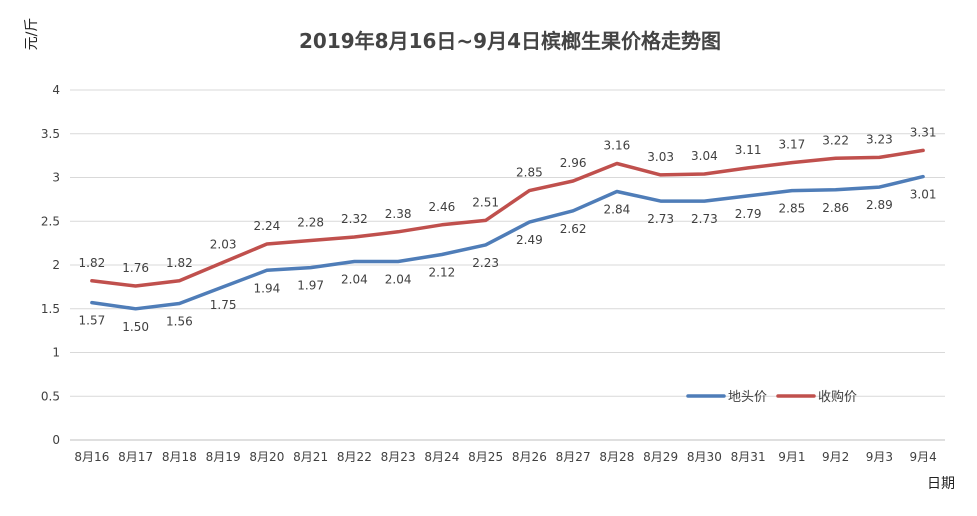 This screenshot has height=516, width=977. I want to click on data-label: 3.17, so click(792, 145).